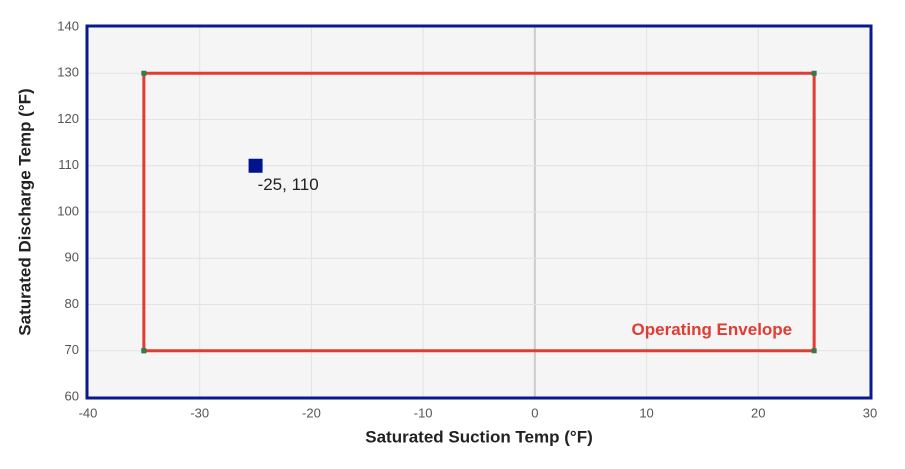 The height and width of the screenshot is (469, 905). What do you see at coordinates (646, 412) in the screenshot?
I see `x-tick-label: 10` at bounding box center [646, 412].